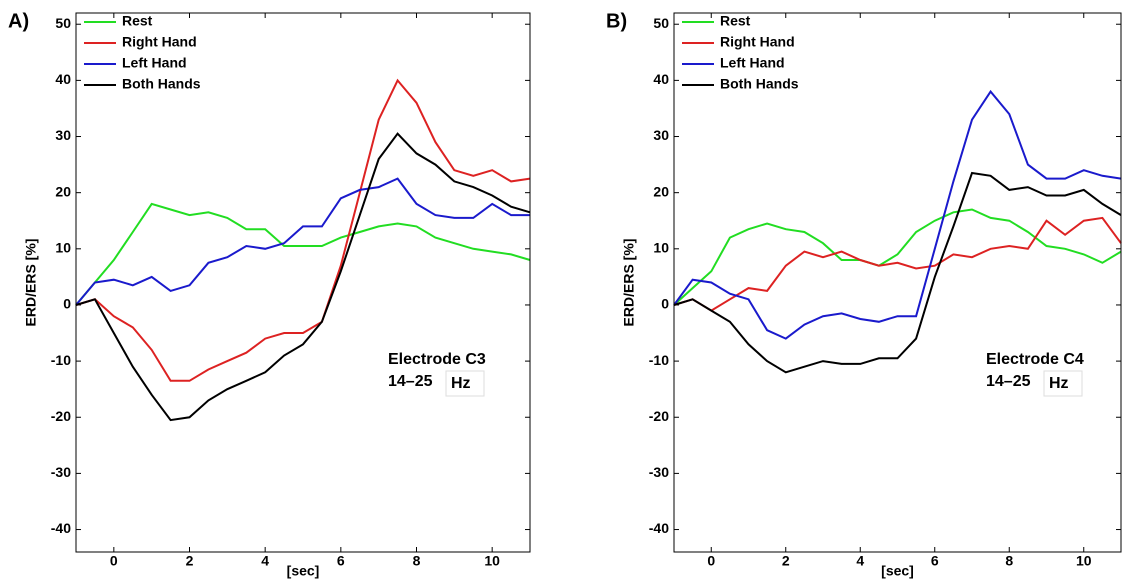 The height and width of the screenshot is (579, 1123). I want to click on annotation: Electrode C4, so click(1035, 359).